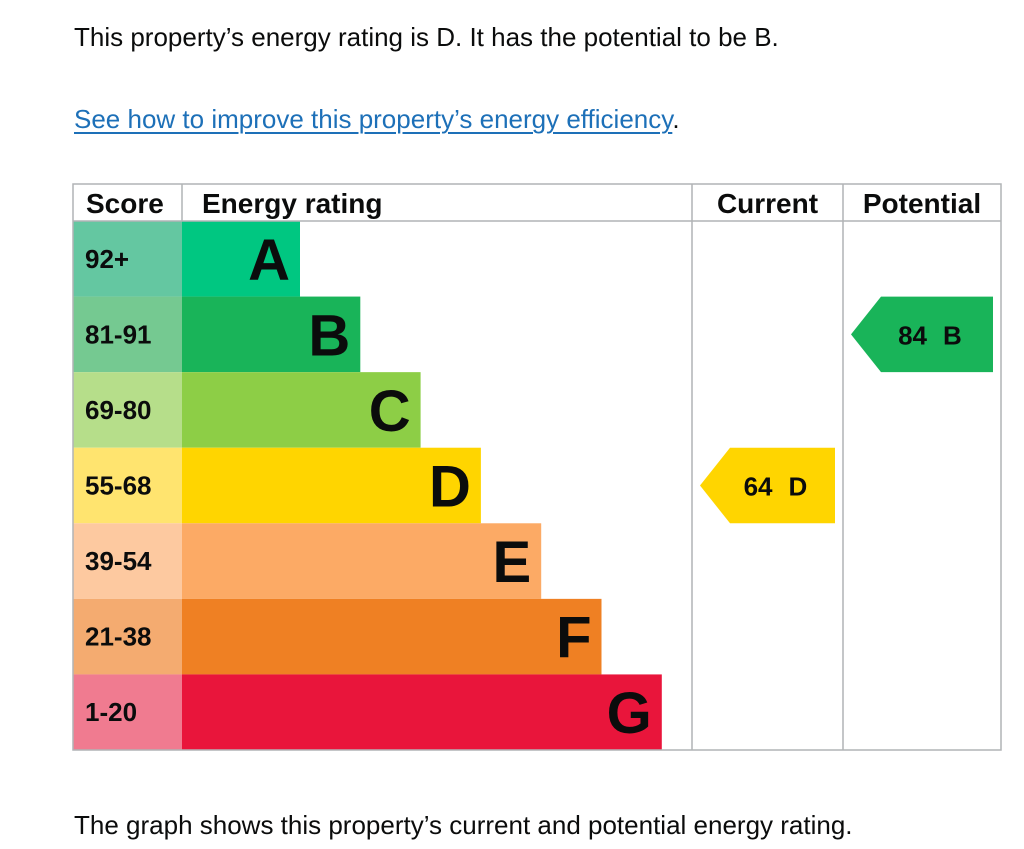  I want to click on rating-letter-d: D, so click(450, 487).